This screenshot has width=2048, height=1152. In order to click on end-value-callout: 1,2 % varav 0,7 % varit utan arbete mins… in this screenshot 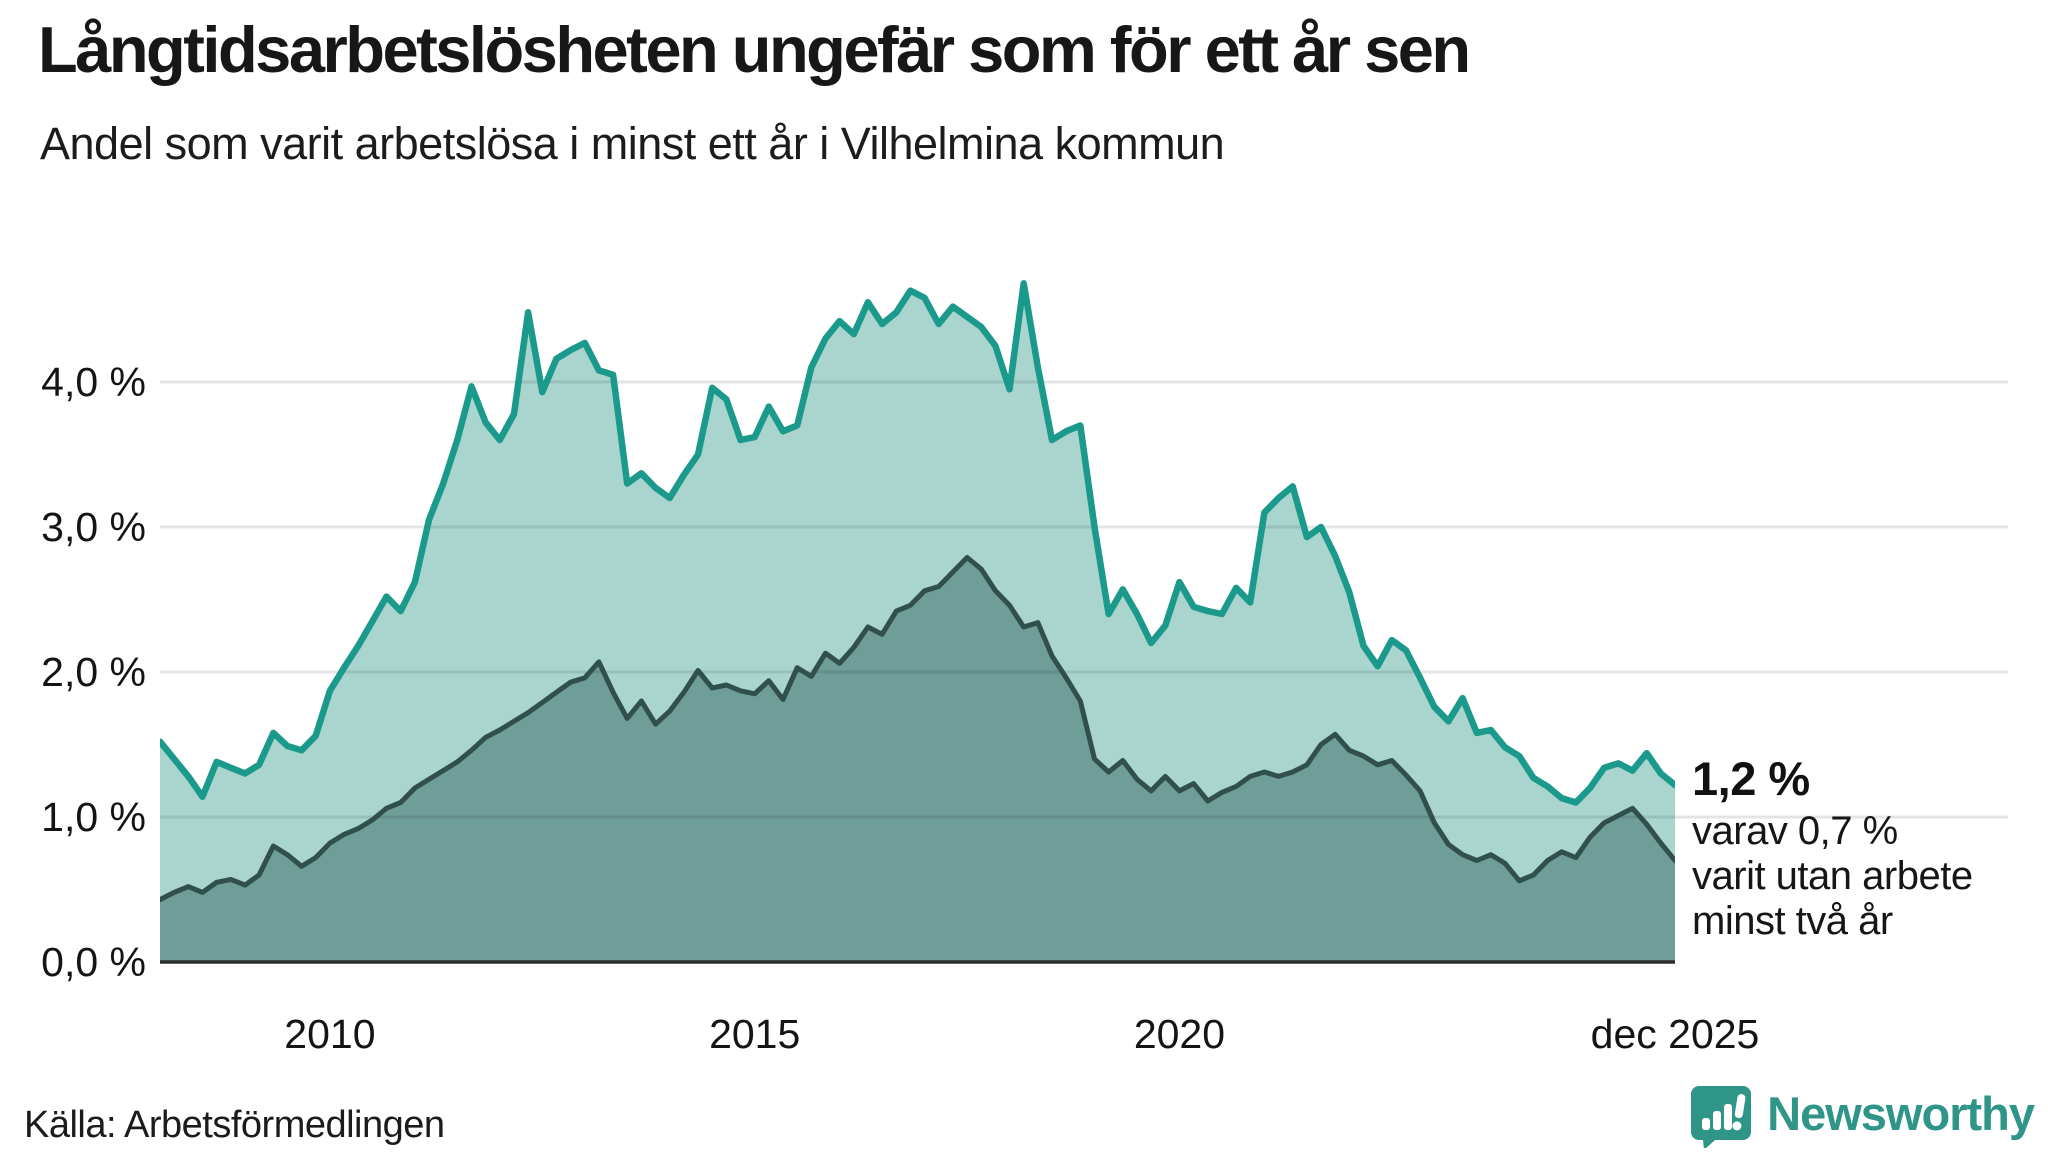, I will do `click(1857, 848)`.